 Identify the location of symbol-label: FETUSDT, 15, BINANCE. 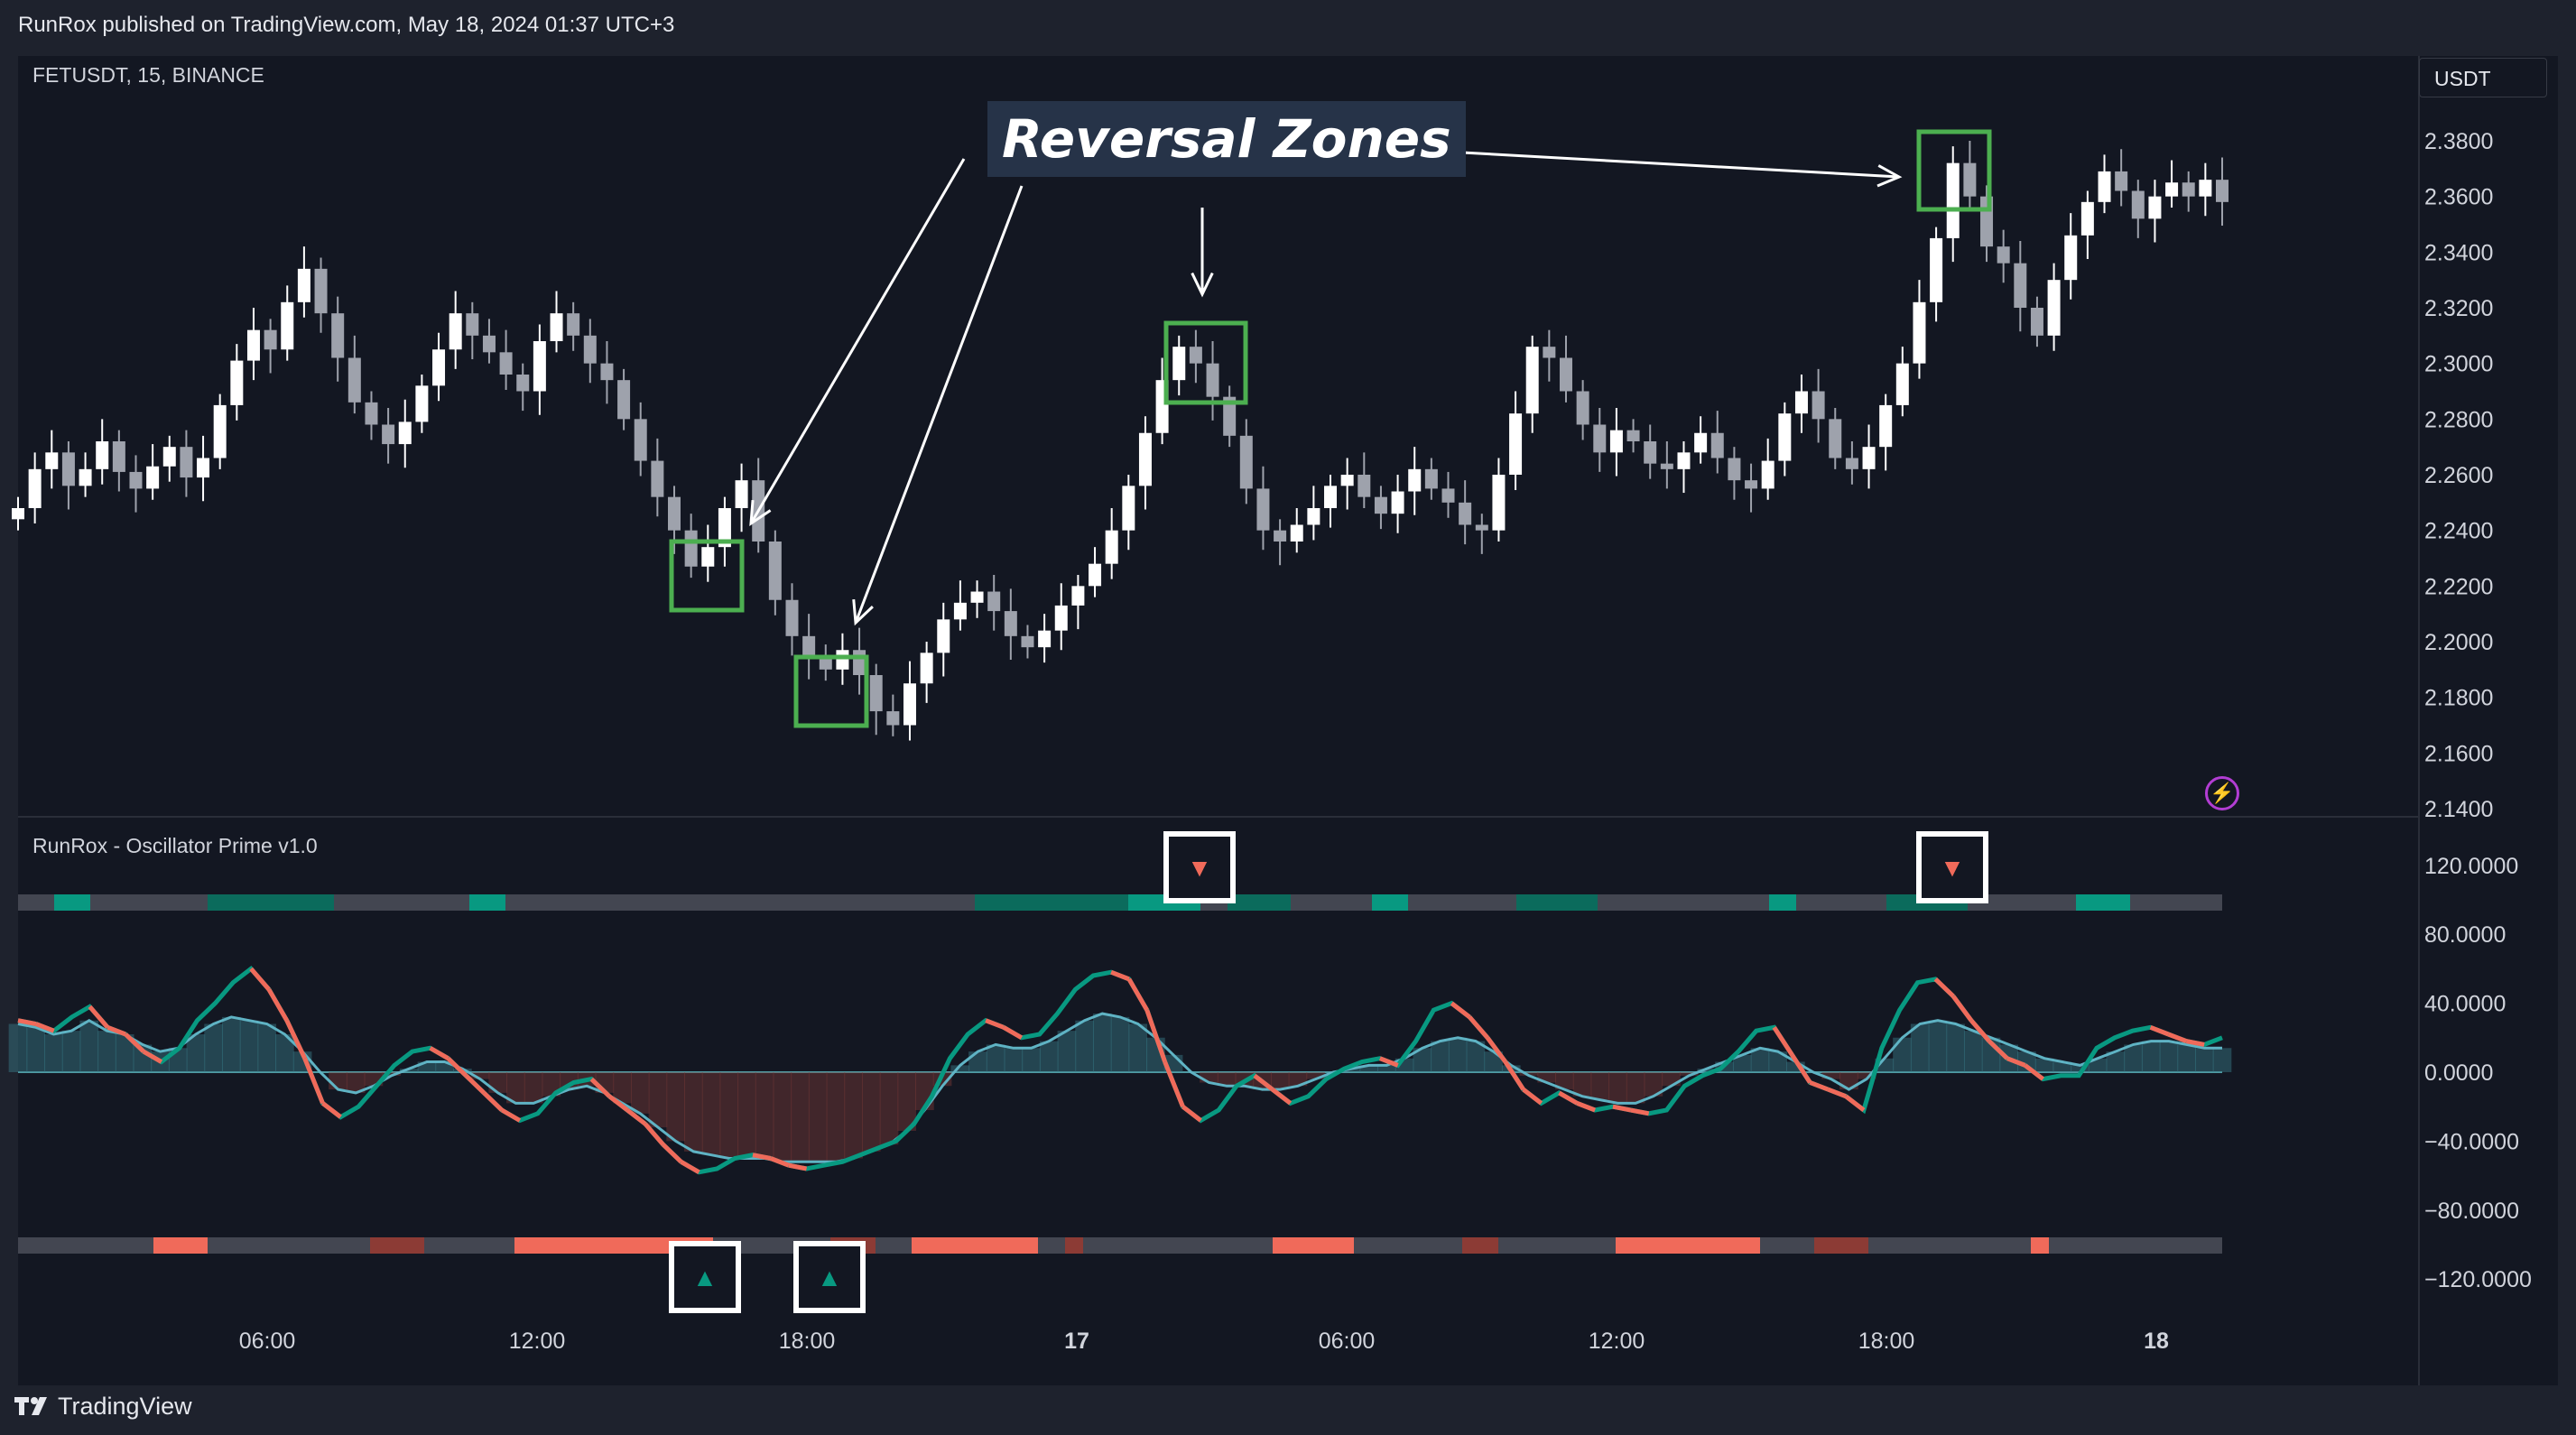
(148, 75).